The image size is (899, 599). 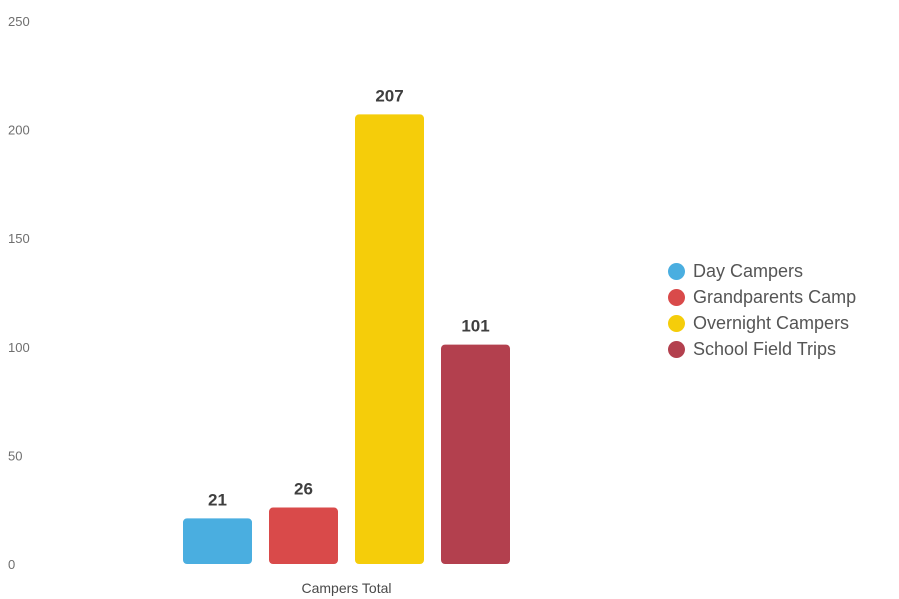 What do you see at coordinates (475, 326) in the screenshot?
I see `data-label: 101` at bounding box center [475, 326].